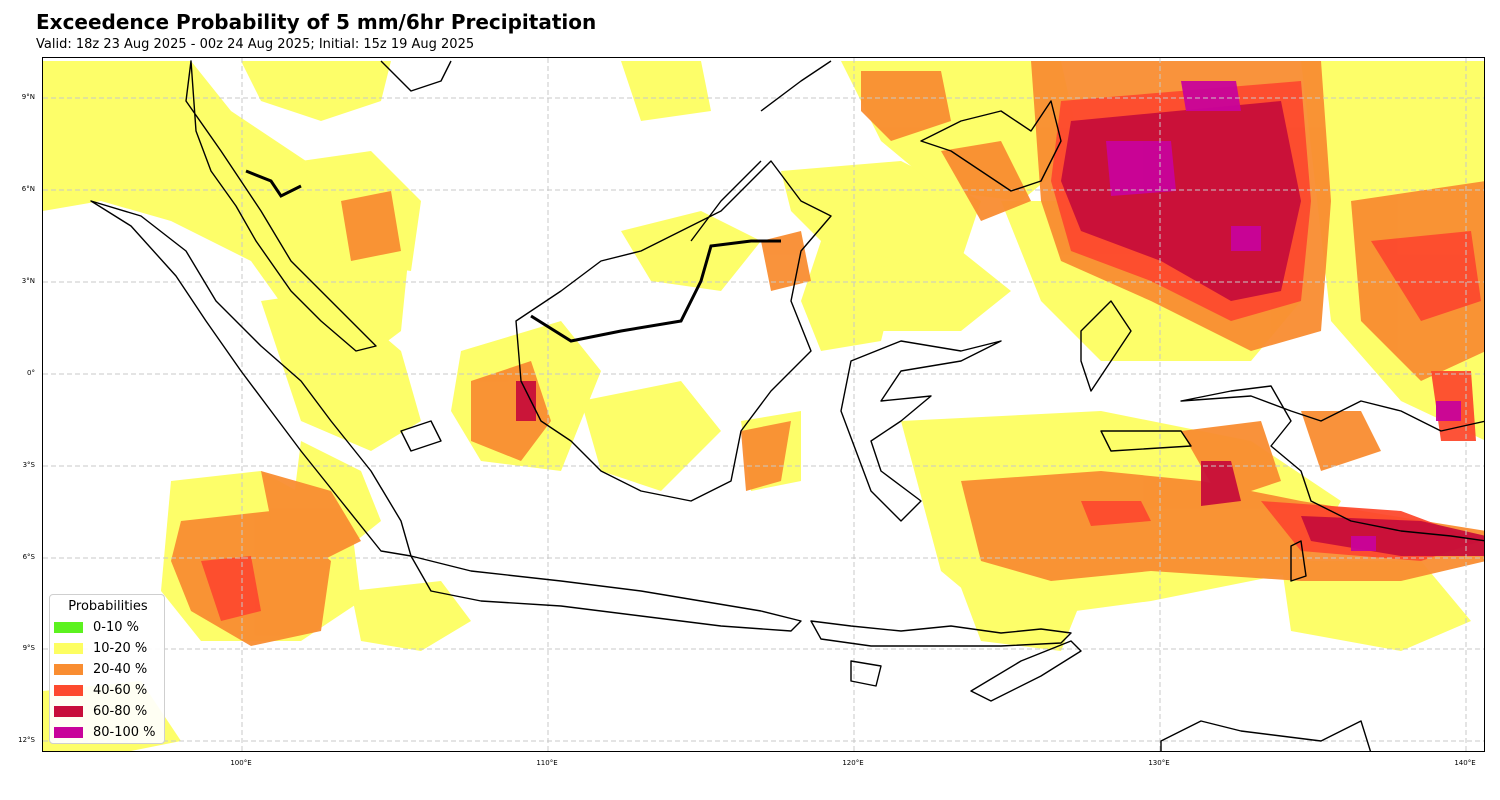 The height and width of the screenshot is (800, 1500). What do you see at coordinates (28, 97) in the screenshot?
I see `lat-tick-label: 9°N` at bounding box center [28, 97].